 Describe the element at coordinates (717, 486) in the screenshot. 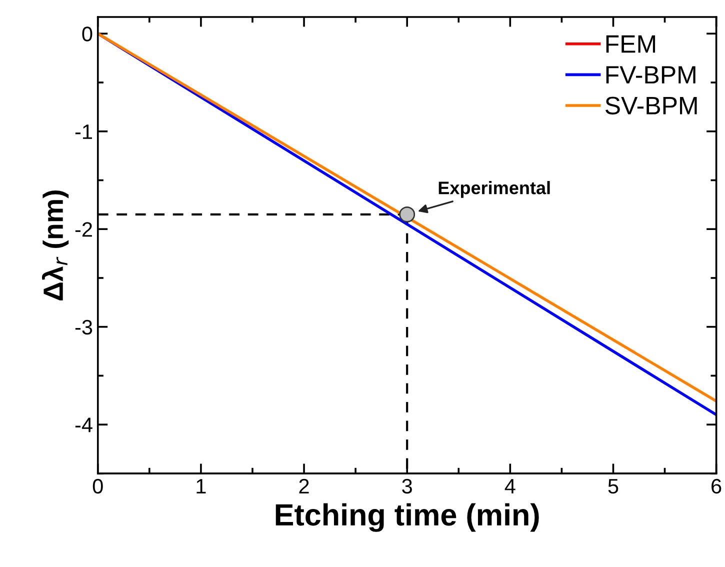

I see `x-tick-label: 6` at that location.